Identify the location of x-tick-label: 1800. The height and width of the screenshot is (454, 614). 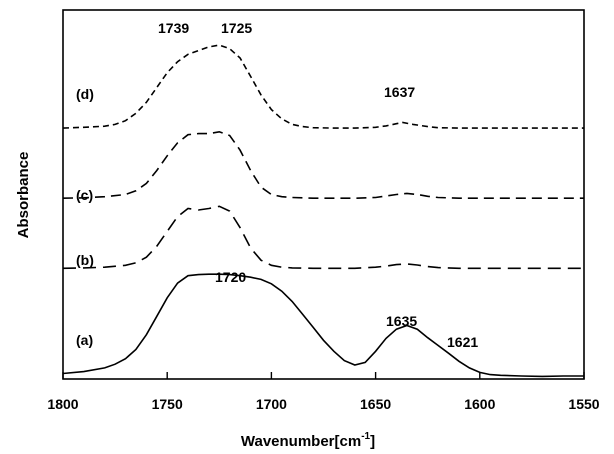
(62, 404).